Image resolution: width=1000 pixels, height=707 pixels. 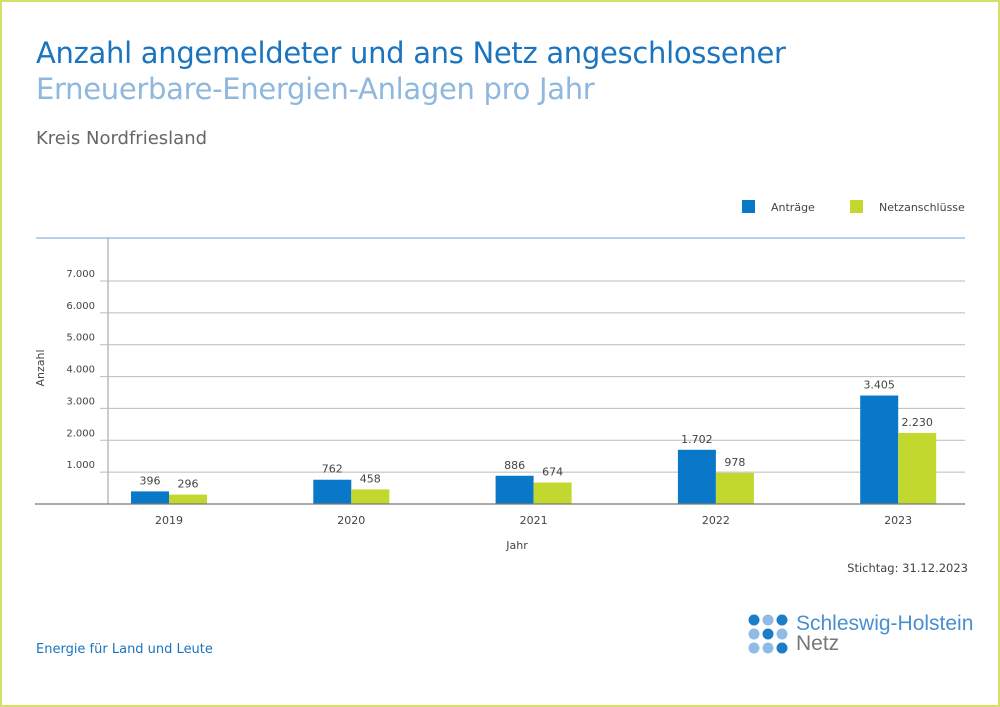 I want to click on chart-title-line2: Erneuerbare-Energien-Anlagen pro Jahr, so click(x=315, y=89).